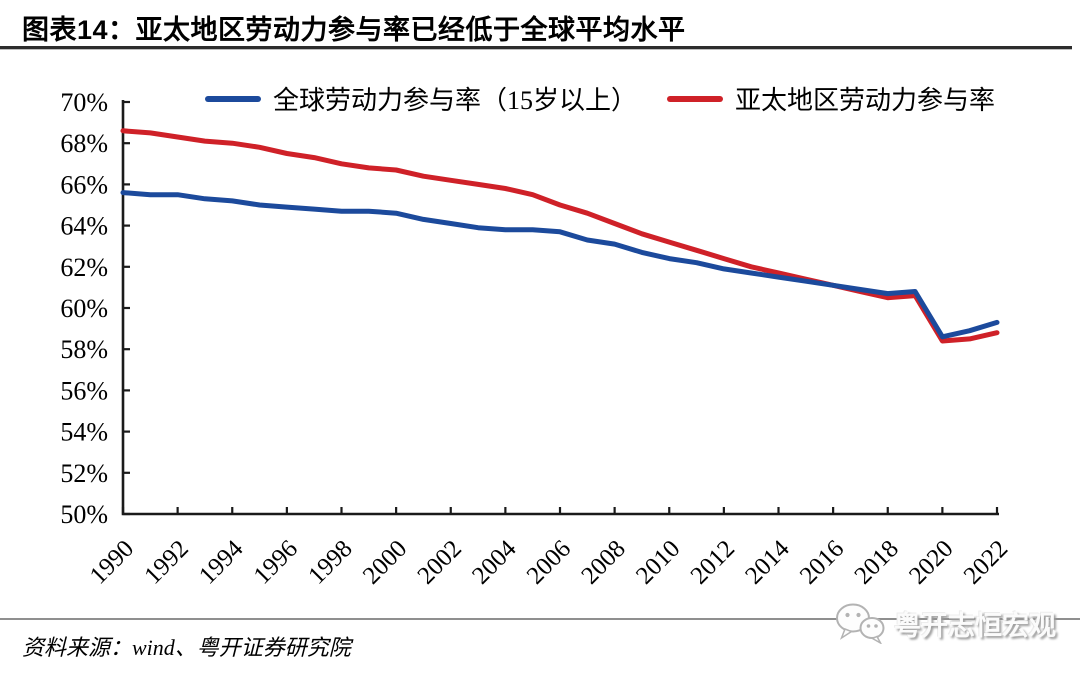  What do you see at coordinates (186, 647) in the screenshot?
I see `source-note: 资料来源：wind、粤开证券研究院` at bounding box center [186, 647].